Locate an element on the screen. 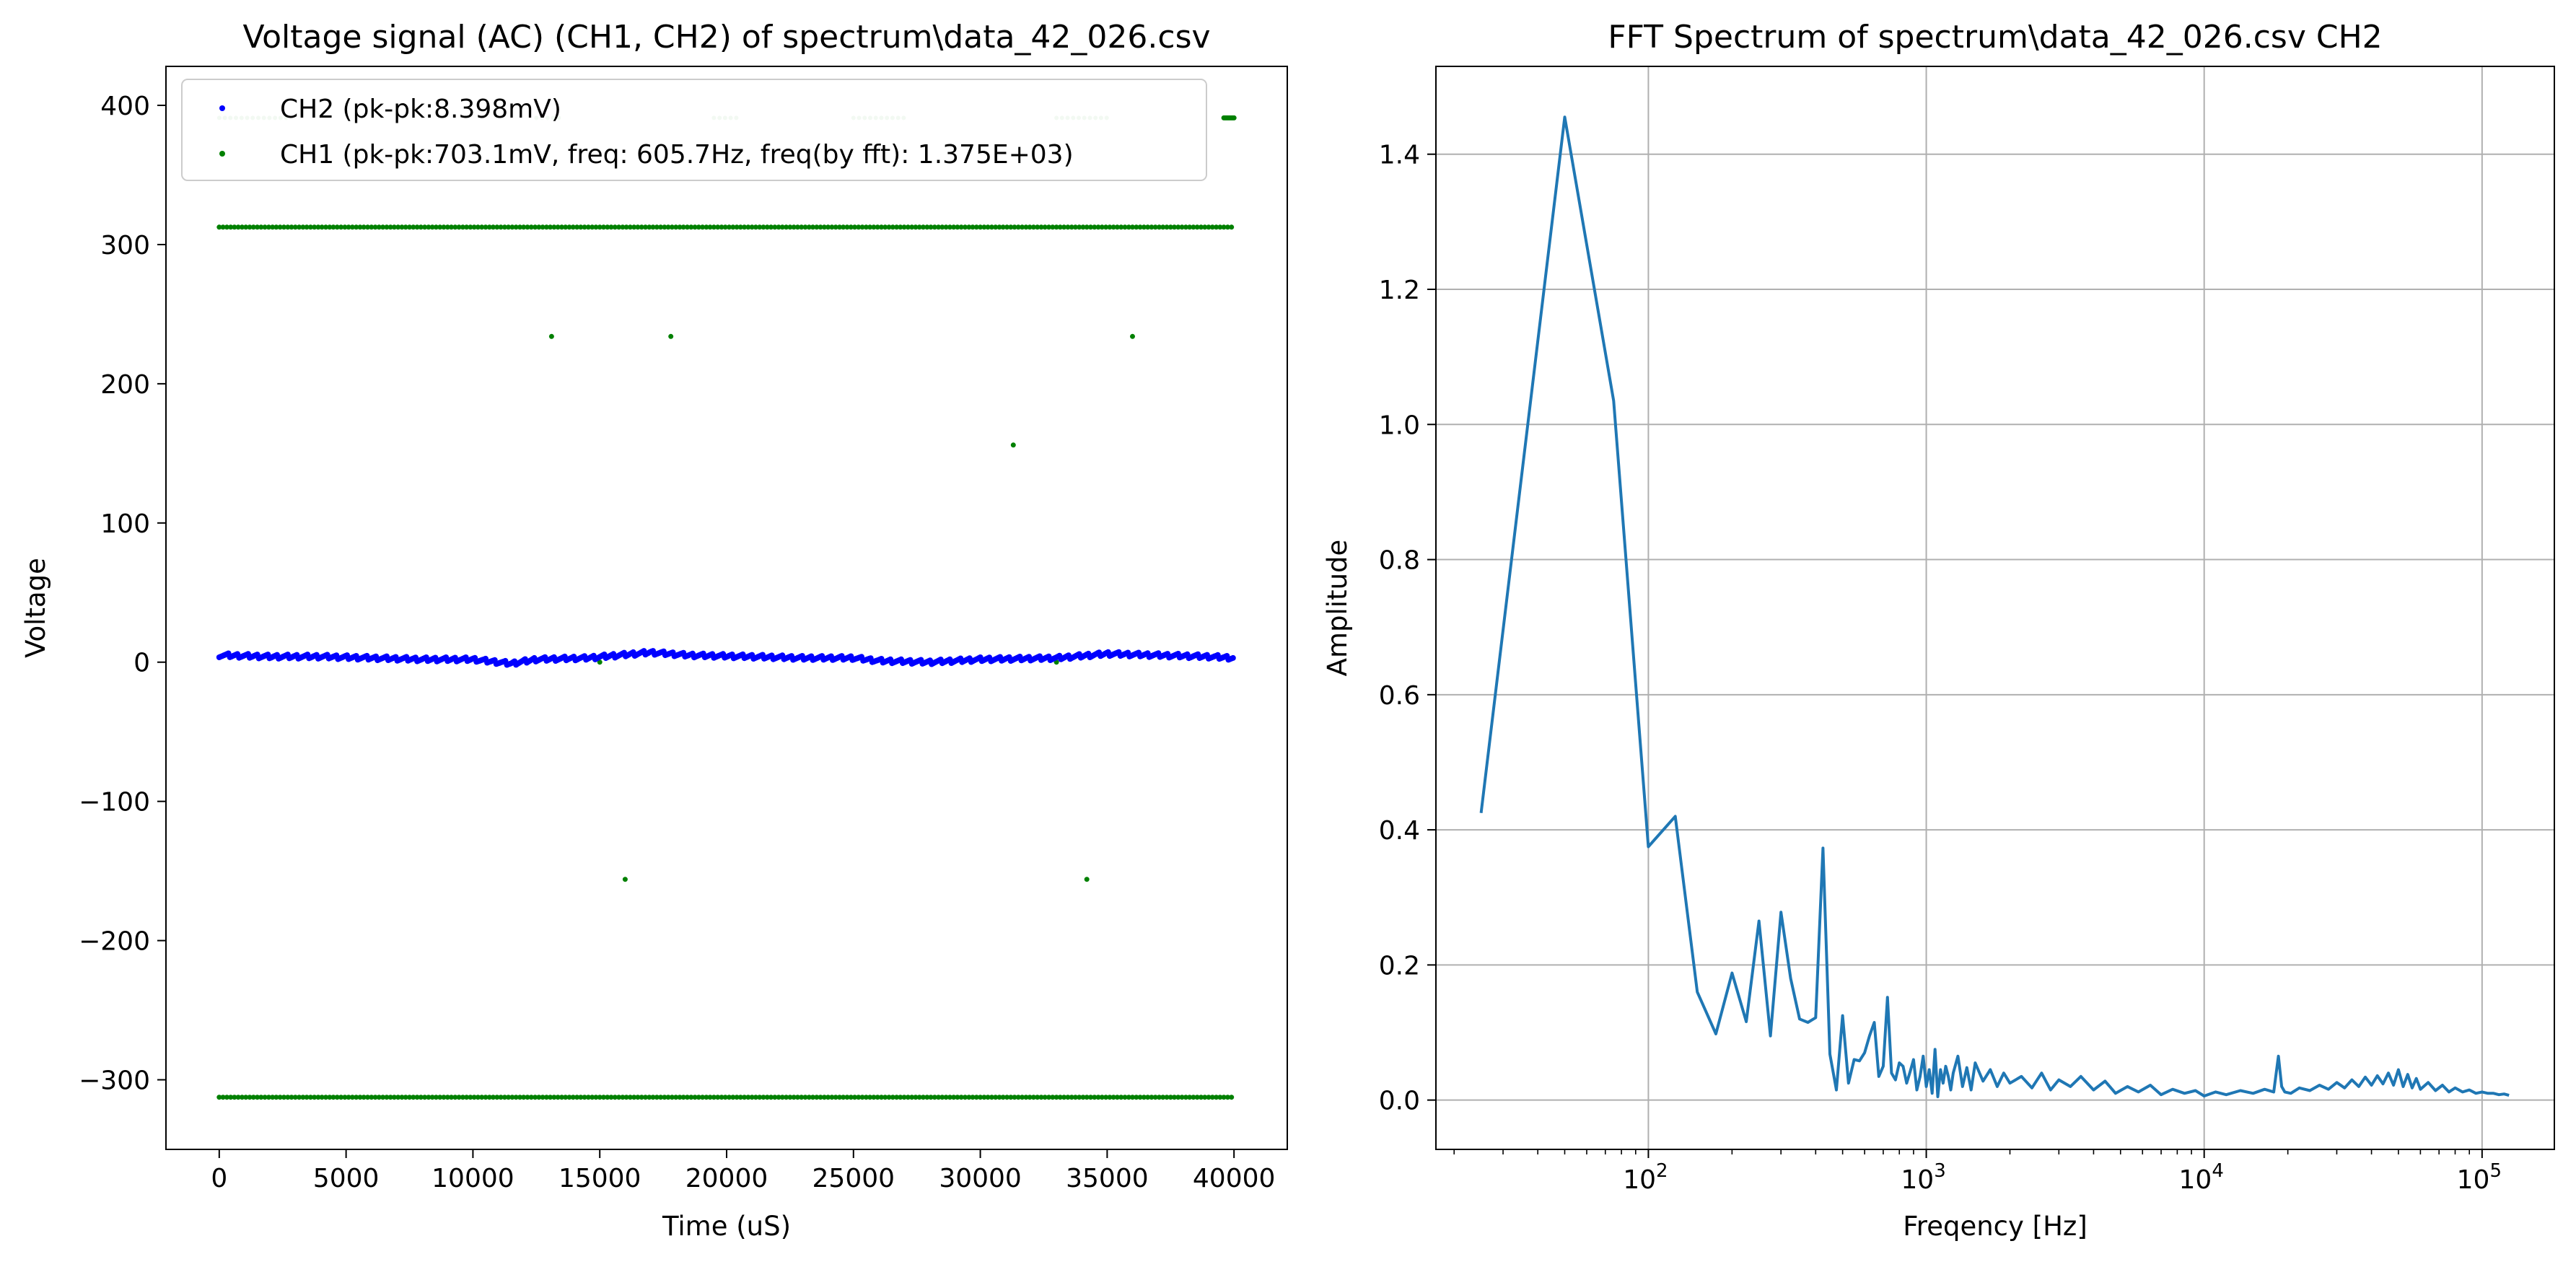  x-tick-exponent: 2 is located at coordinates (1662, 1171).